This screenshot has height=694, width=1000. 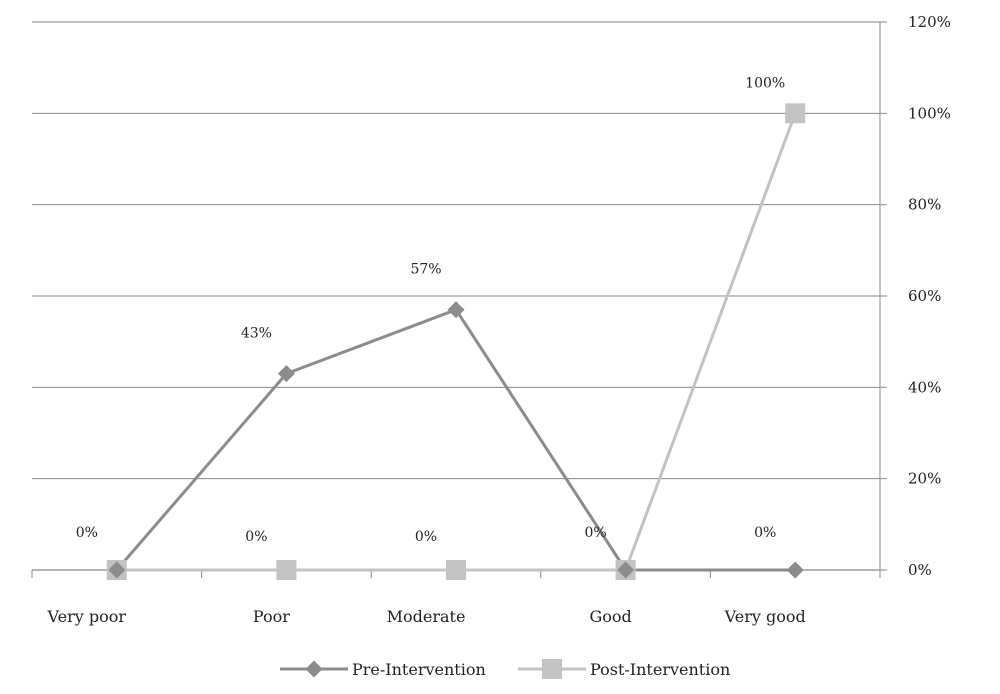 What do you see at coordinates (271, 616) in the screenshot?
I see `x-category-label: Poor` at bounding box center [271, 616].